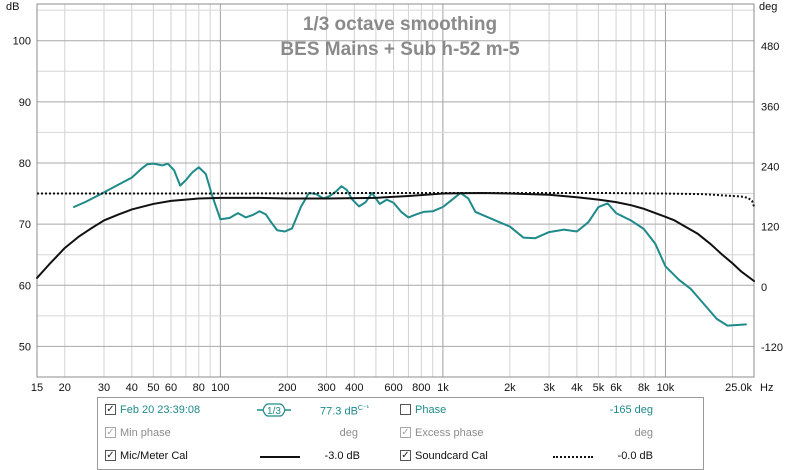  What do you see at coordinates (348, 433) in the screenshot?
I see `min-phase-unit: deg` at bounding box center [348, 433].